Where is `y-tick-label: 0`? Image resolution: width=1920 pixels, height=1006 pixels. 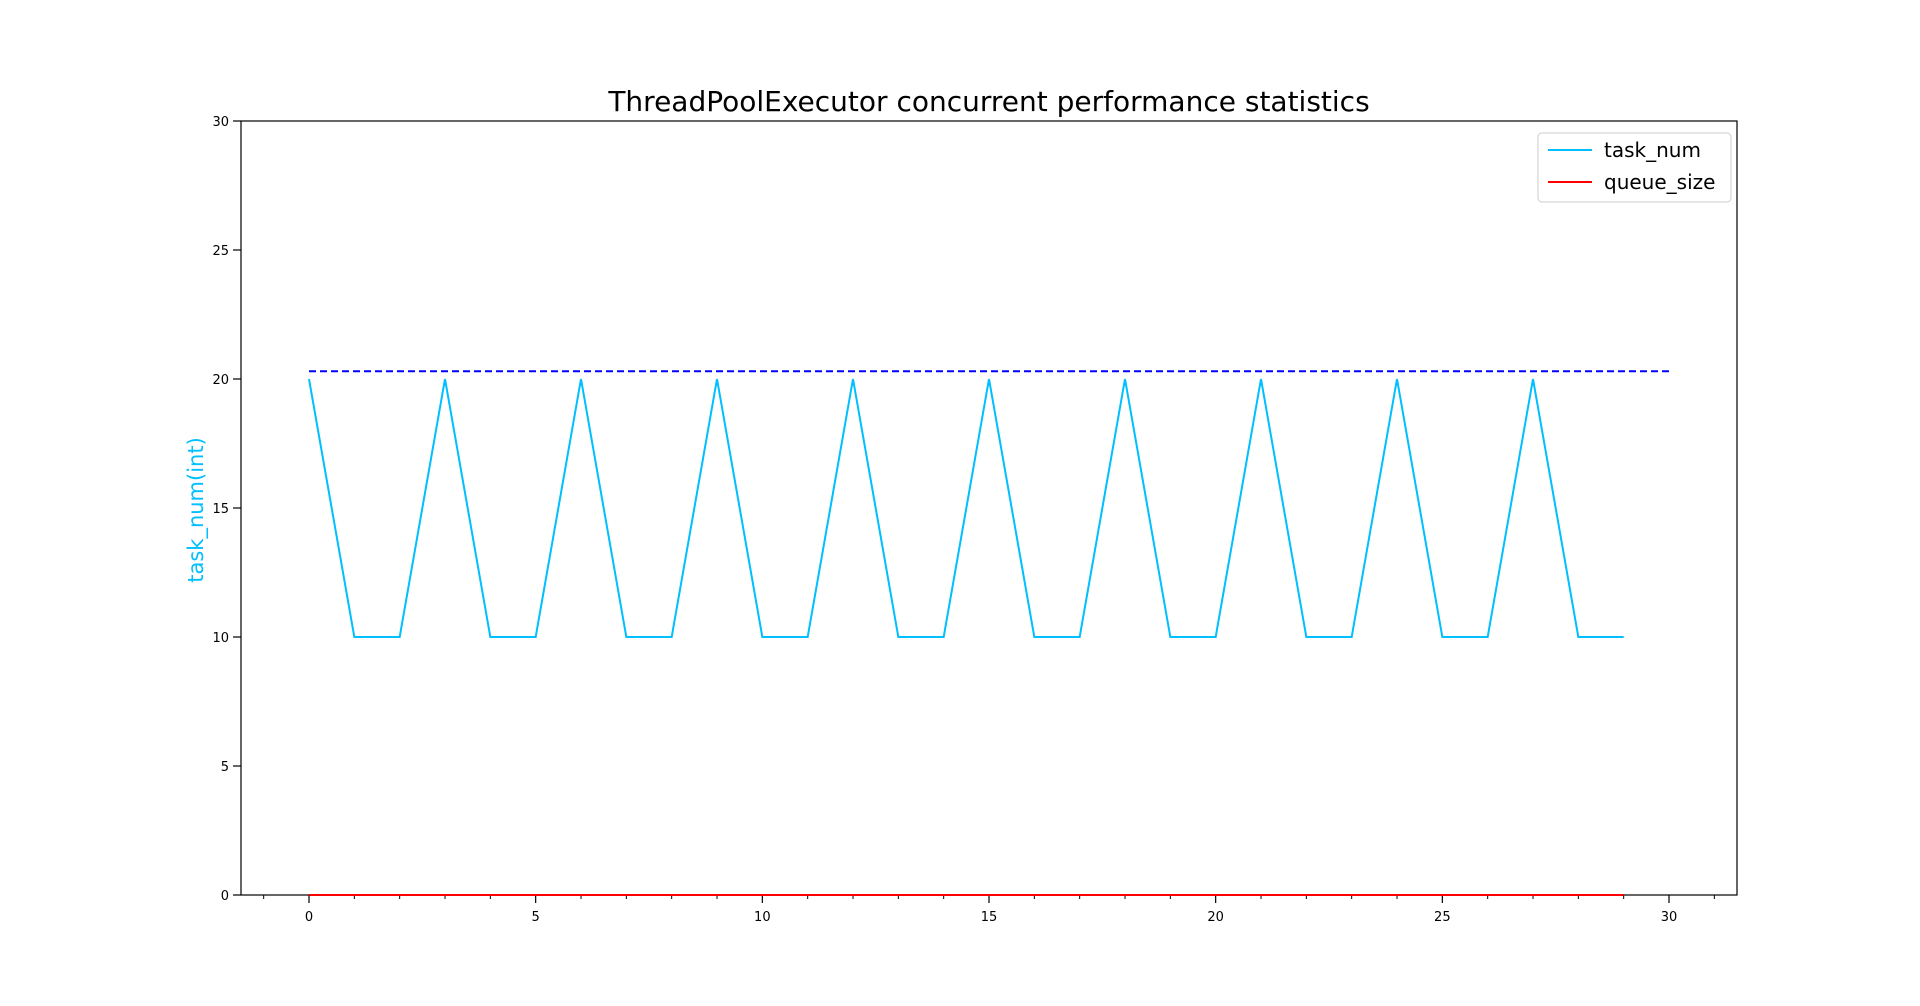 y-tick-label: 0 is located at coordinates (225, 896).